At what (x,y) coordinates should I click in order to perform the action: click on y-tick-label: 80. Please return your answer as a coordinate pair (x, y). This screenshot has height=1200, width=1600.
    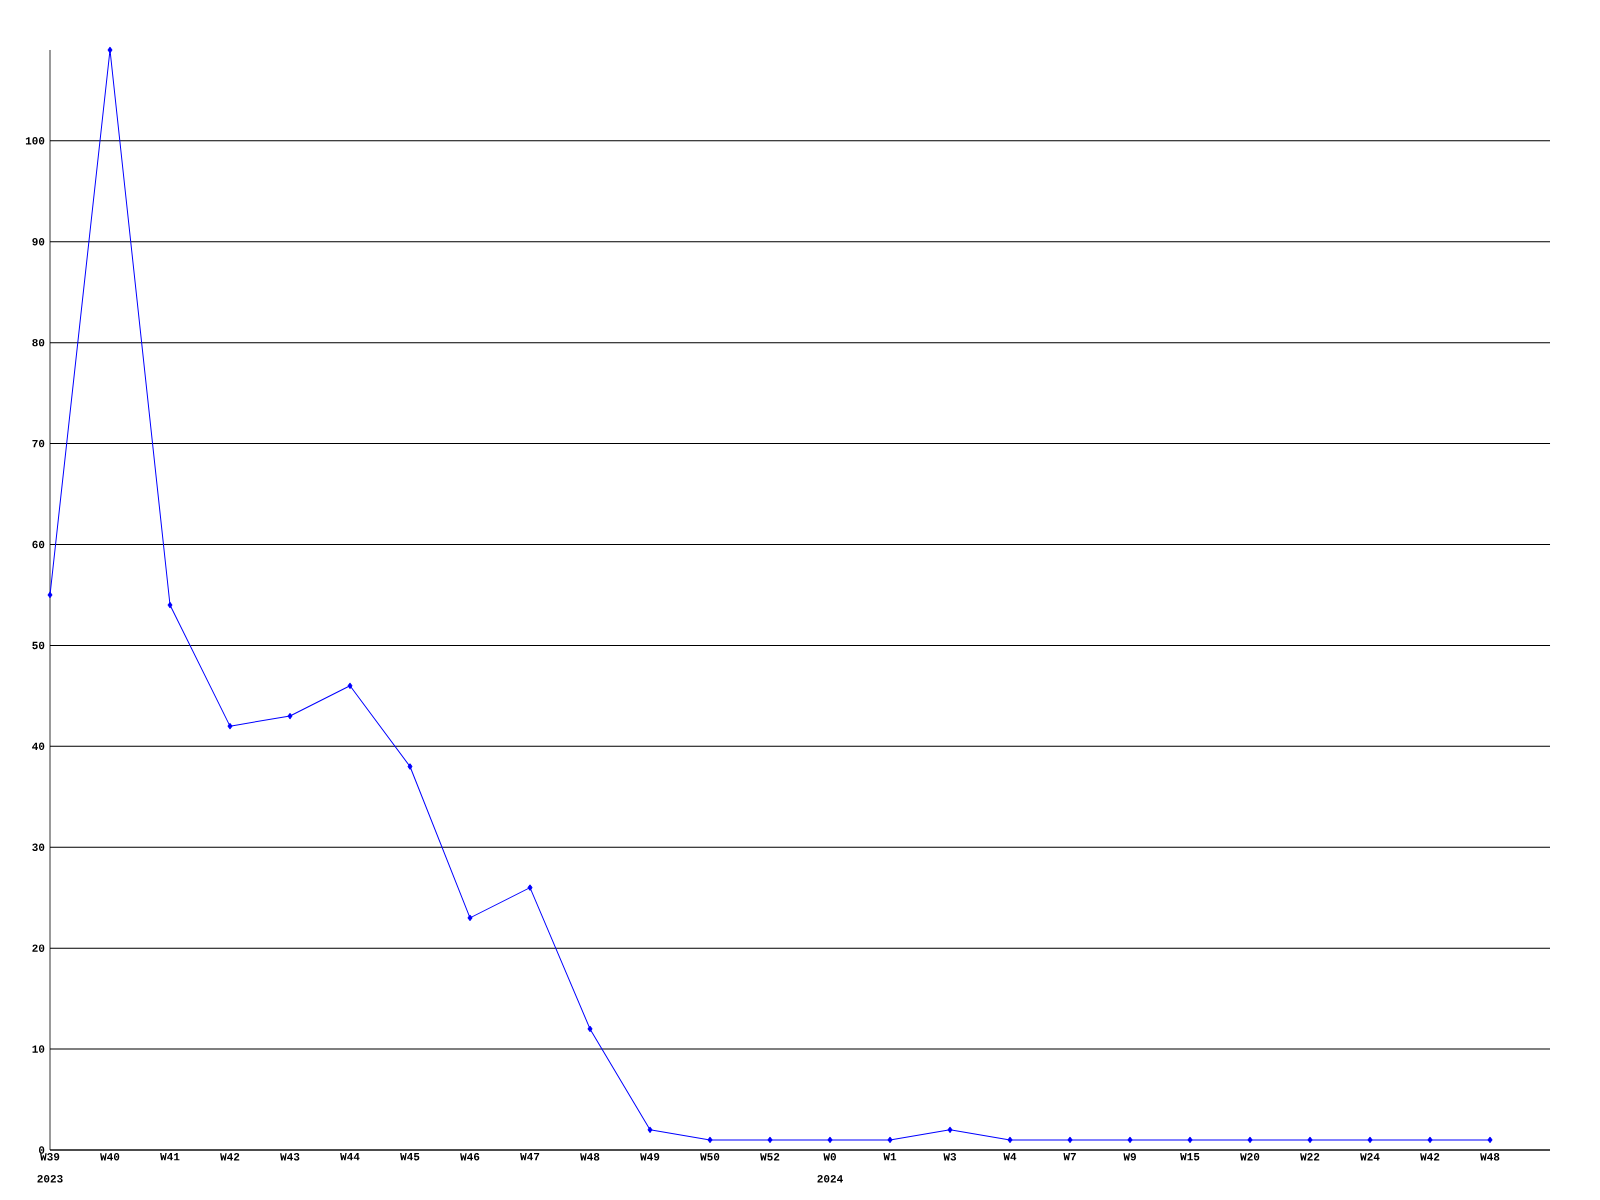
    Looking at the image, I should click on (38, 342).